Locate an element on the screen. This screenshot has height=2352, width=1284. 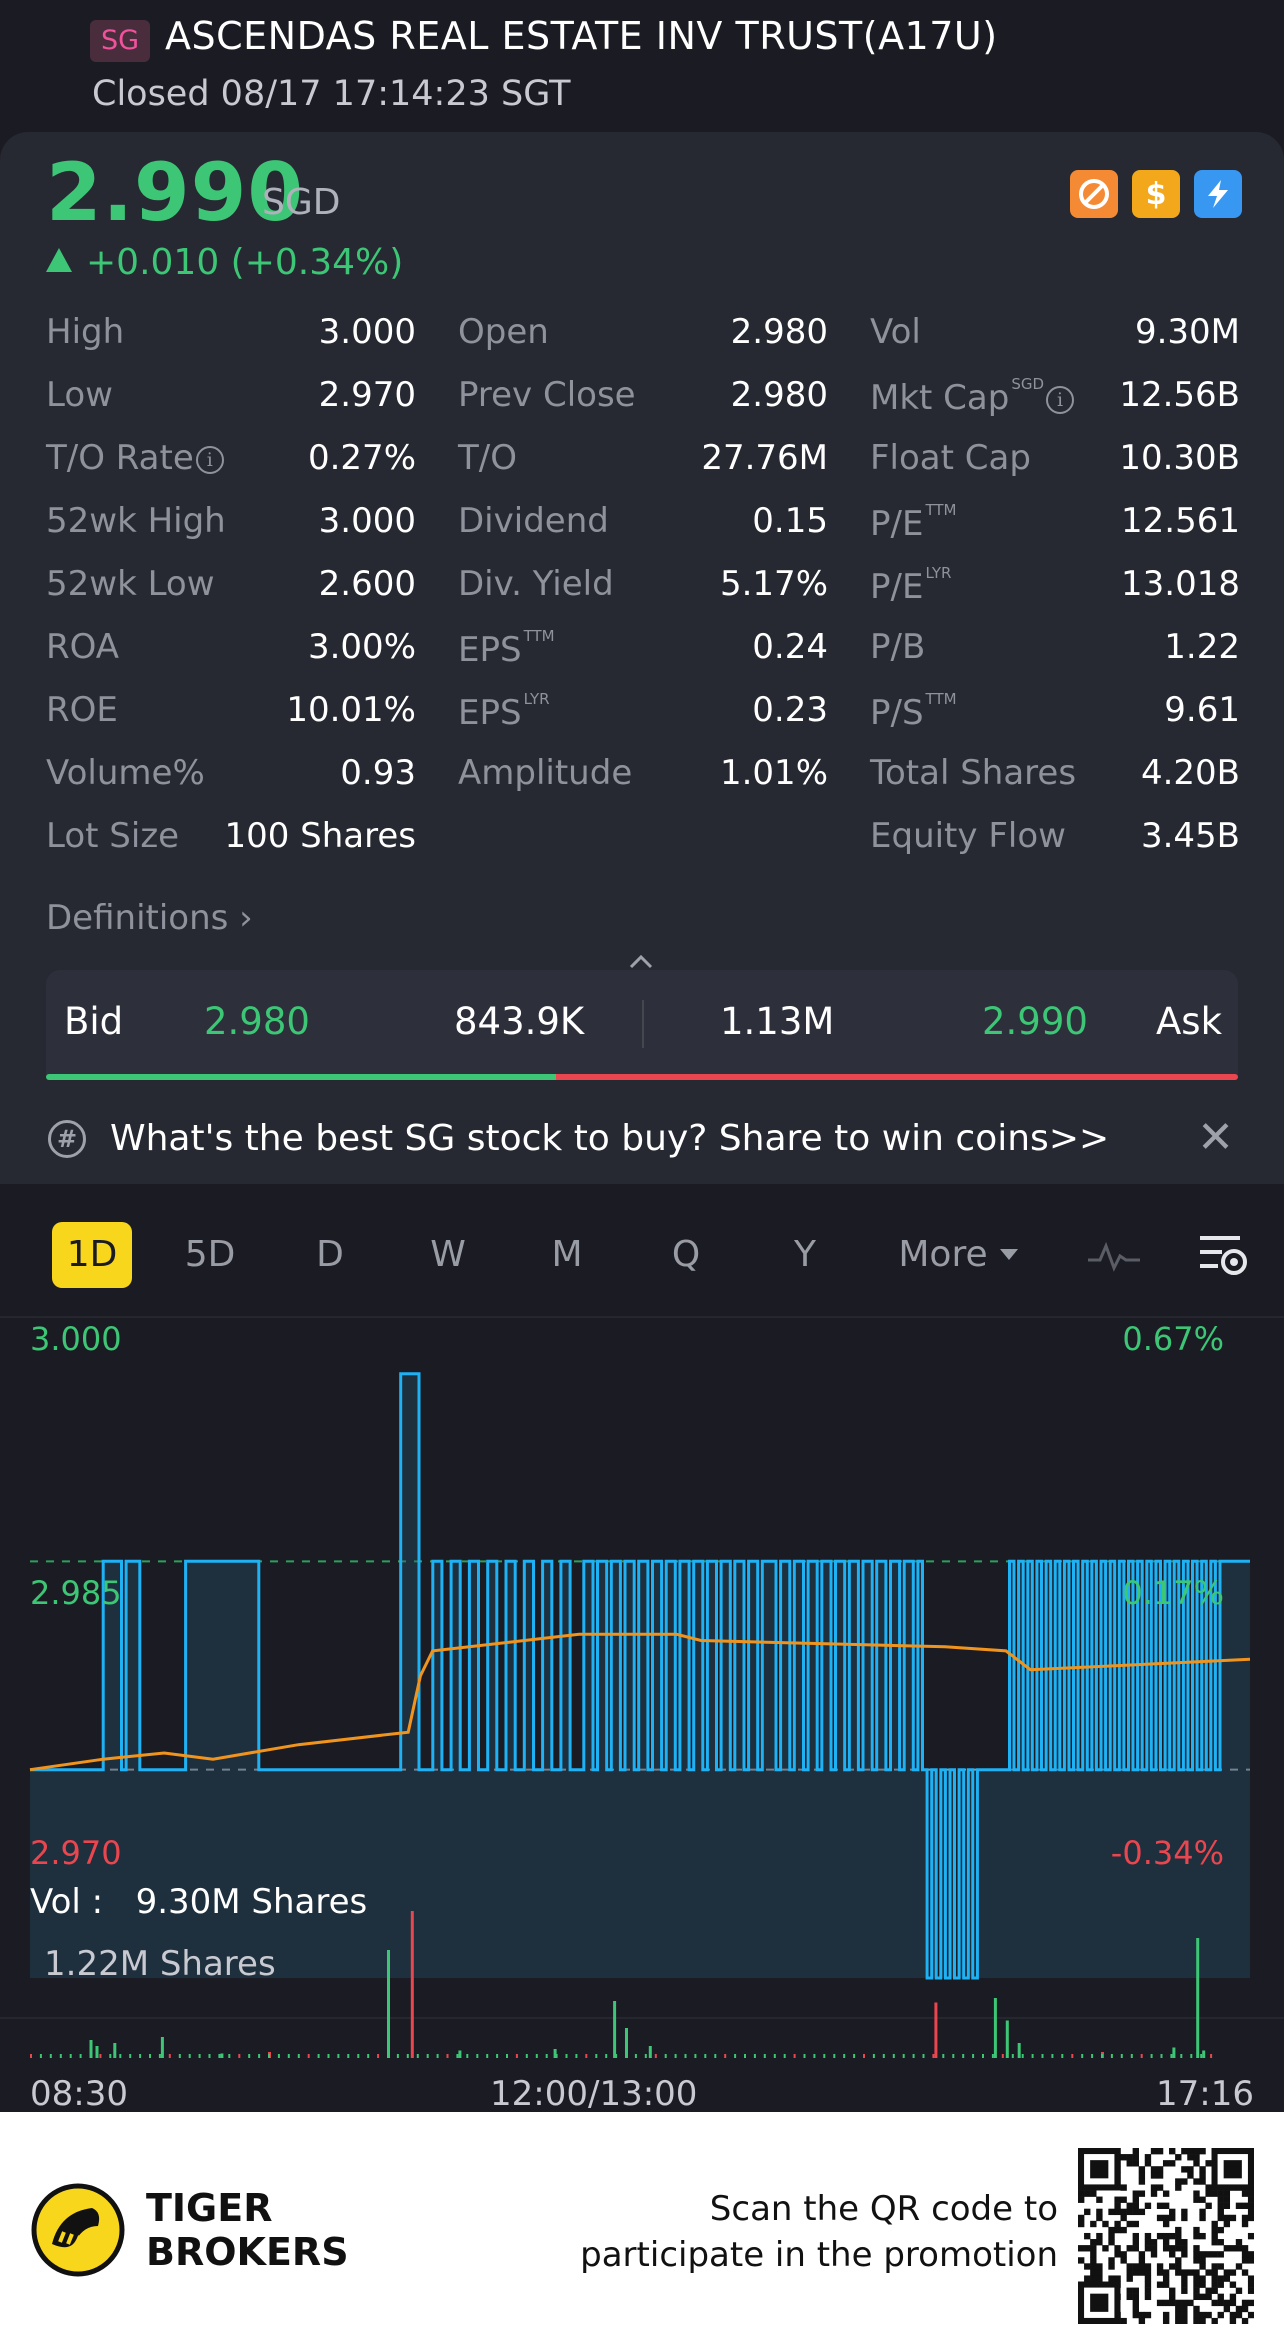
tab-d: D is located at coordinates (330, 1254).